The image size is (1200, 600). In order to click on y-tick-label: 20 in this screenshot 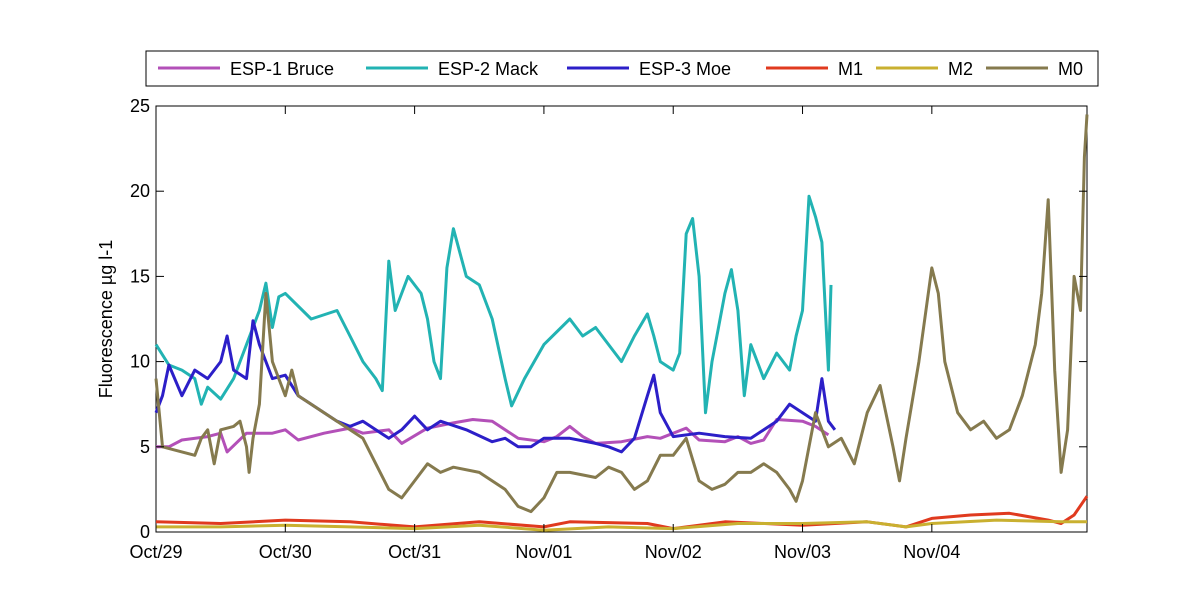, I will do `click(140, 191)`.